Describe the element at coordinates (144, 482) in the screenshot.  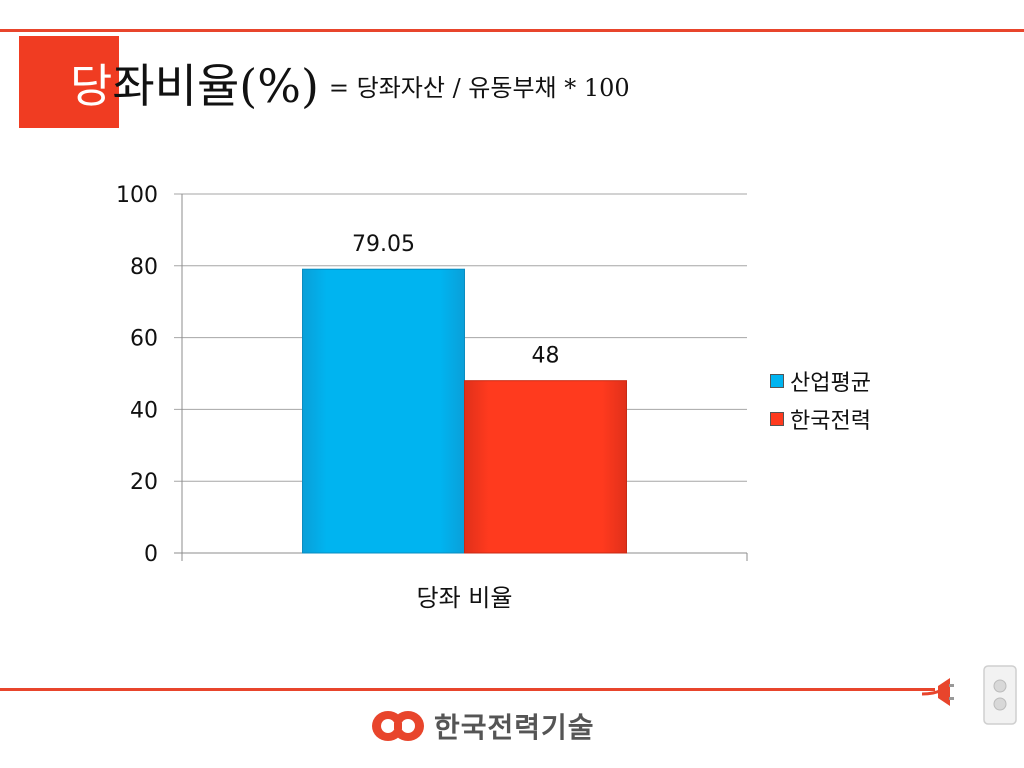
I see `y-tick-label: 20` at that location.